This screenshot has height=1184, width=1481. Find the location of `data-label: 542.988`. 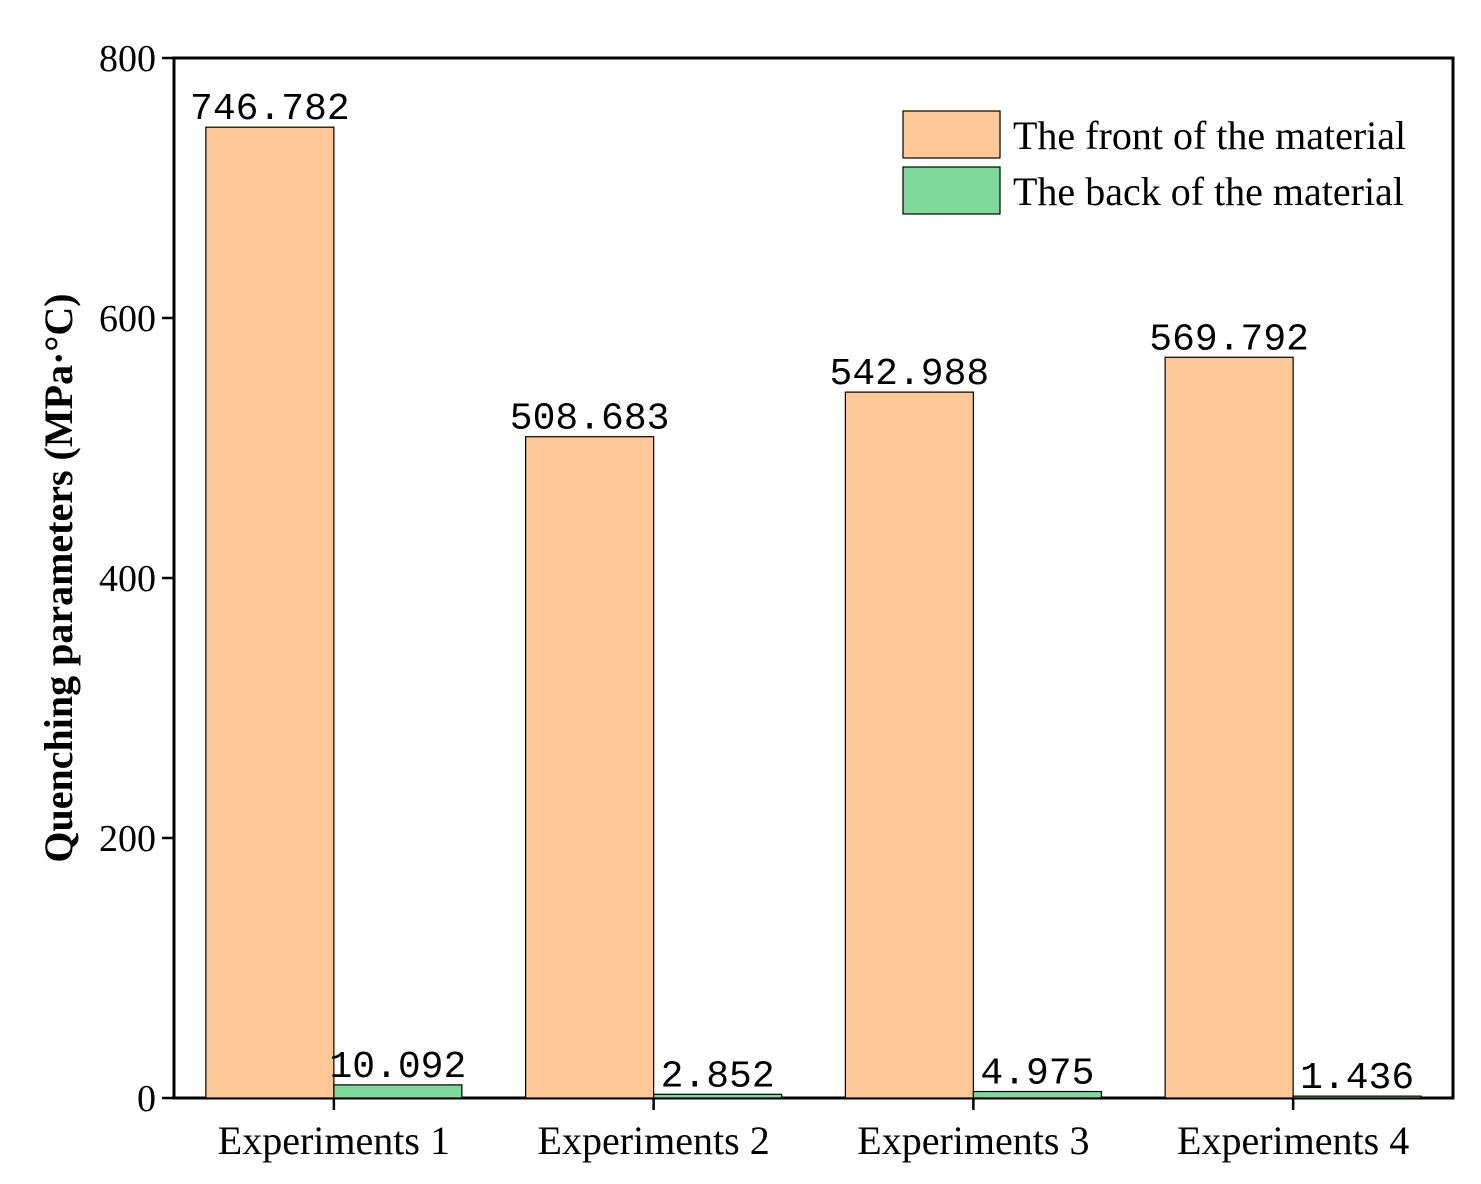

data-label: 542.988 is located at coordinates (910, 374).